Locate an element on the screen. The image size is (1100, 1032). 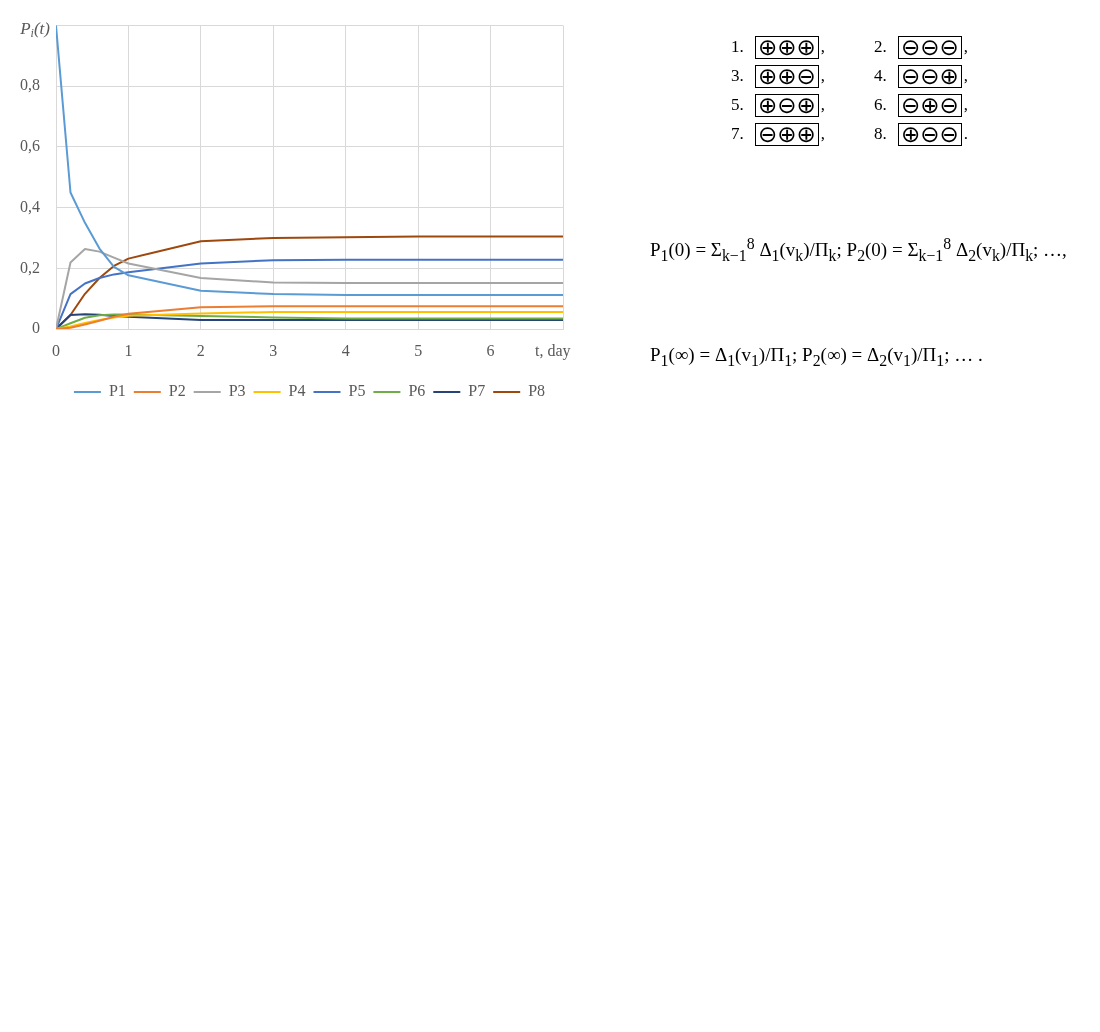
y-tick-label: 0,2 is located at coordinates (30, 267).